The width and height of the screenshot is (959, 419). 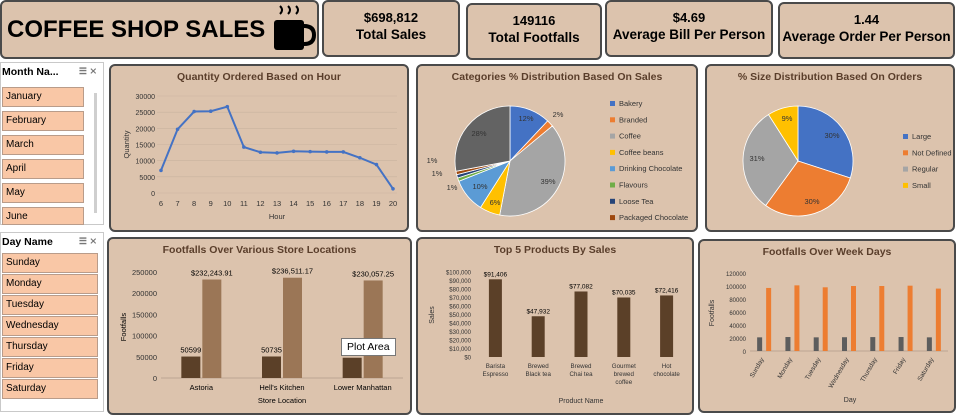 What do you see at coordinates (582, 366) in the screenshot?
I see `x-tick-label: Brewed` at bounding box center [582, 366].